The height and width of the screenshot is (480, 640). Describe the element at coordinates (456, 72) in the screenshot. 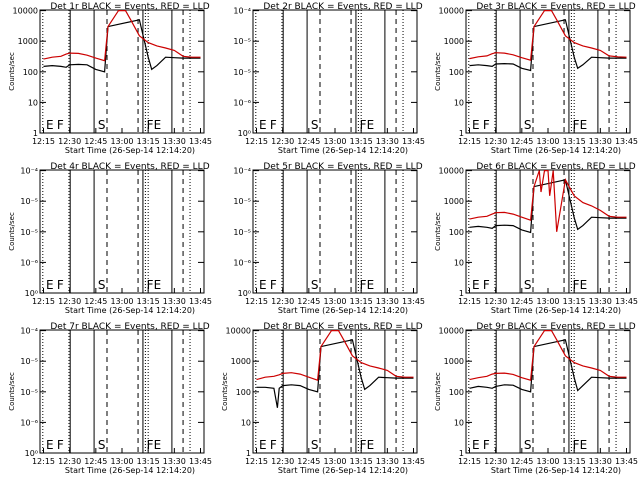

I see `y-tick-label: 100` at that location.